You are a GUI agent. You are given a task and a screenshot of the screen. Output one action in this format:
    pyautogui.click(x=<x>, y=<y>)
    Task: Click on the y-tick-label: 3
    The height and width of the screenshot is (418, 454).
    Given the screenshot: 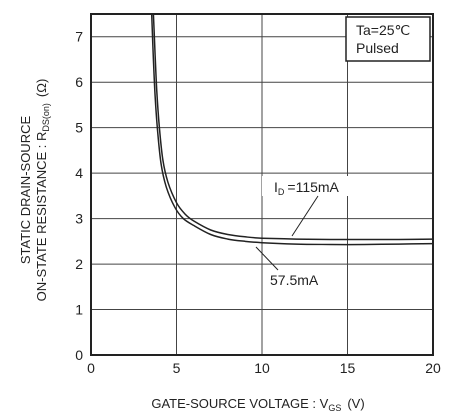 What is the action you would take?
    pyautogui.click(x=79, y=219)
    